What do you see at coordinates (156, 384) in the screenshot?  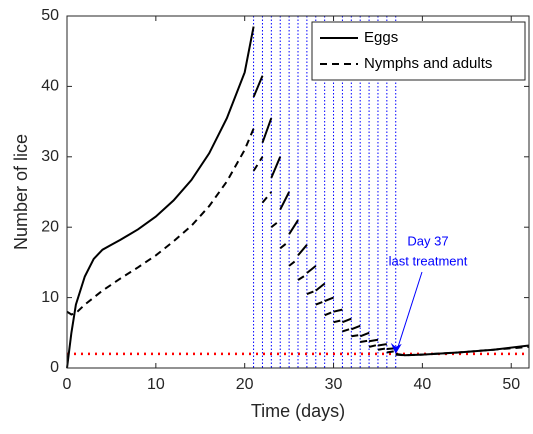 I see `x-tick-label: 10` at bounding box center [156, 384].